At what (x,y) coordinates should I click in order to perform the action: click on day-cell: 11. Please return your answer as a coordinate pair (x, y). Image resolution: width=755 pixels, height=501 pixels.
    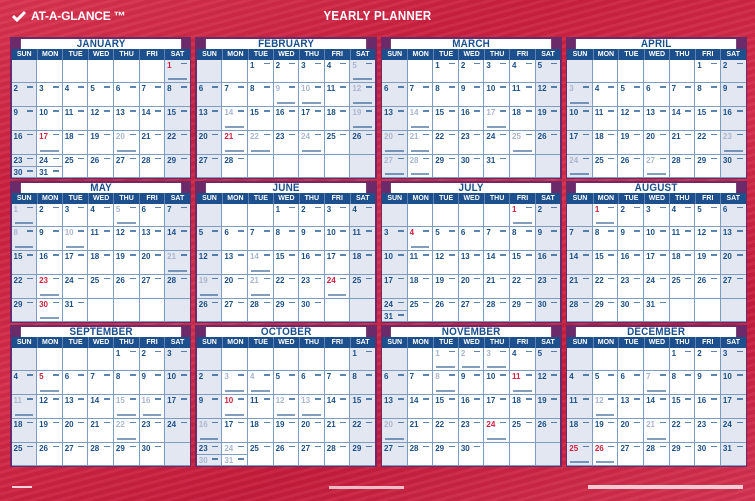
    Looking at the image, I should click on (522, 383).